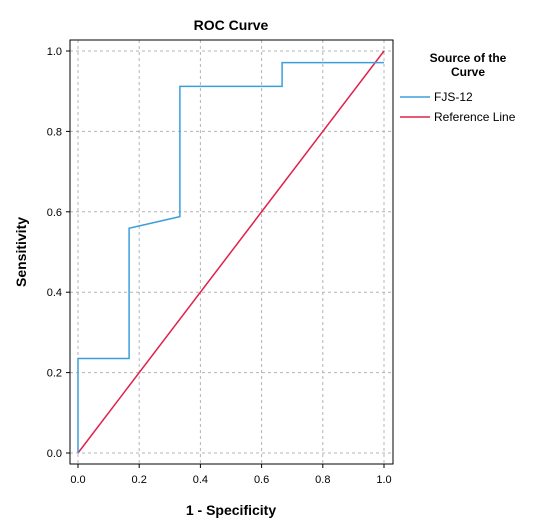 The image size is (550, 530). What do you see at coordinates (54, 132) in the screenshot?
I see `y-tick-label: 0.8` at bounding box center [54, 132].